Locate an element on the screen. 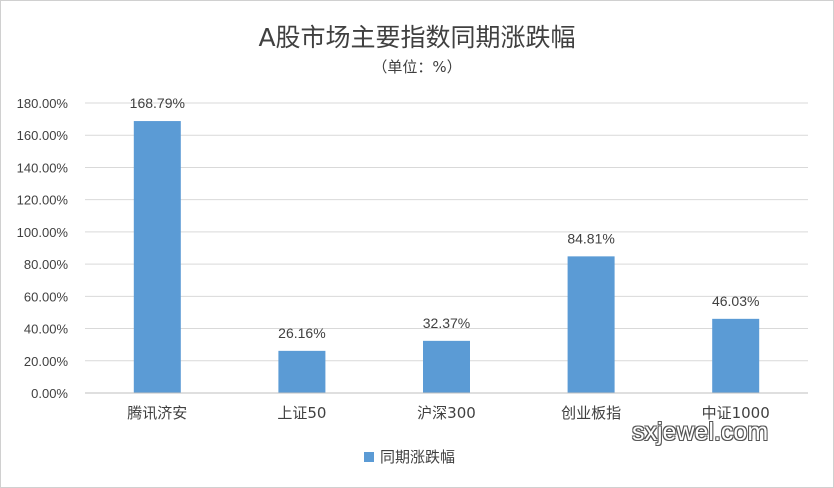  data-label: 84.81% is located at coordinates (590, 238).